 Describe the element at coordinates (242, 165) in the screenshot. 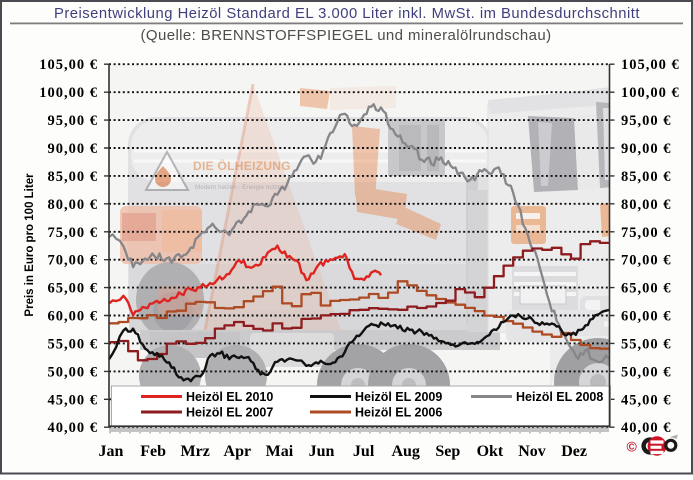

I see `svg-text: DIE ÖLHEIZUNG` at that location.